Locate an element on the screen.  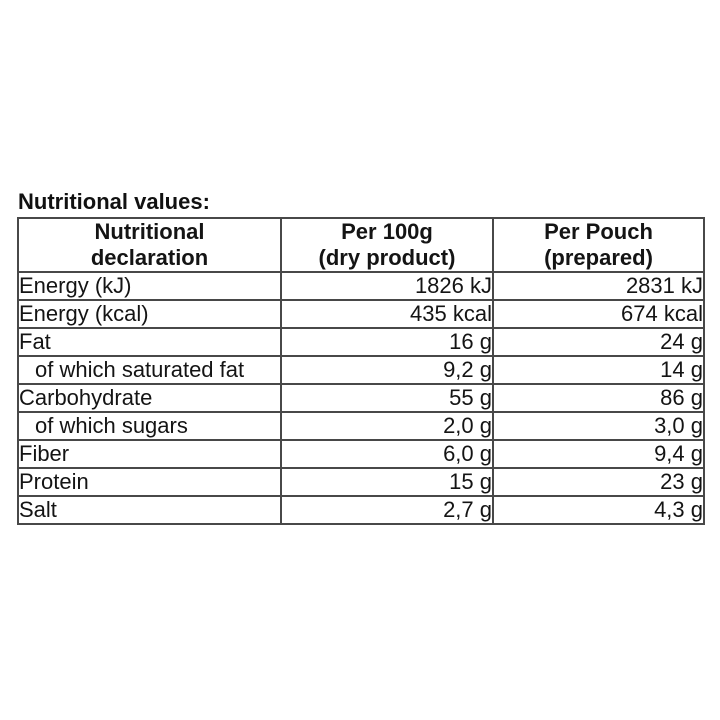
table-row-protein: Protein 15 g 23 g is located at coordinates (361, 482).